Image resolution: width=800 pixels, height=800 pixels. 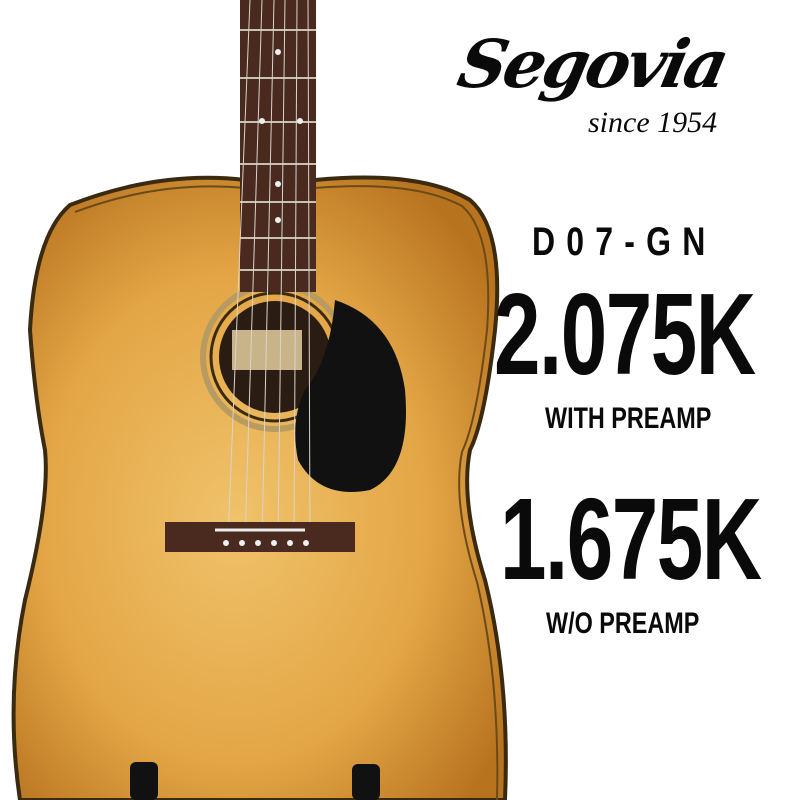 I want to click on model-number: D07-GN, so click(x=624, y=242).